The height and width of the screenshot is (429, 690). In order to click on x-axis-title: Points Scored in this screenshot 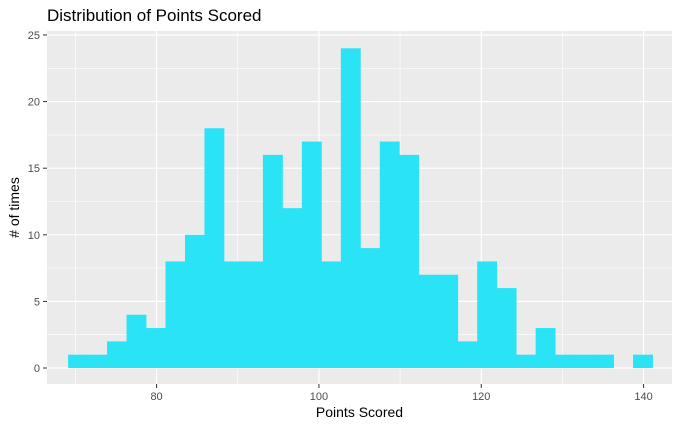, I will do `click(359, 412)`.